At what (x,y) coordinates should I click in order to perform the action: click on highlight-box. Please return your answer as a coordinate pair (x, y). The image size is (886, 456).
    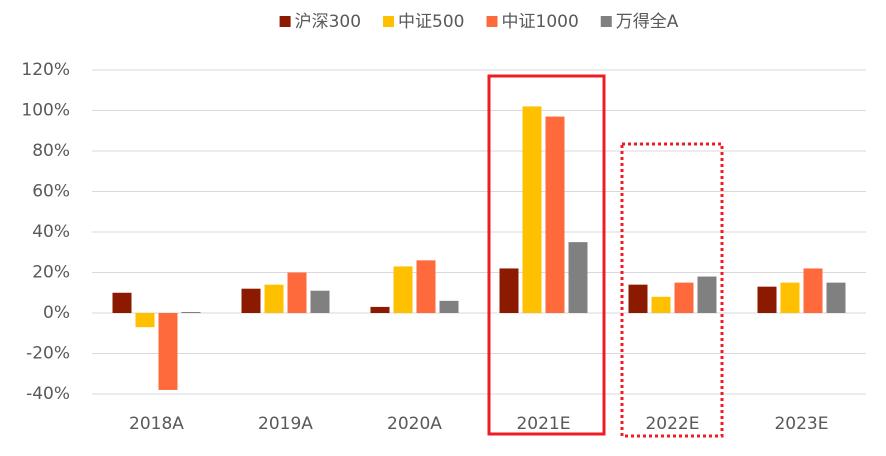
    Looking at the image, I should click on (546, 255).